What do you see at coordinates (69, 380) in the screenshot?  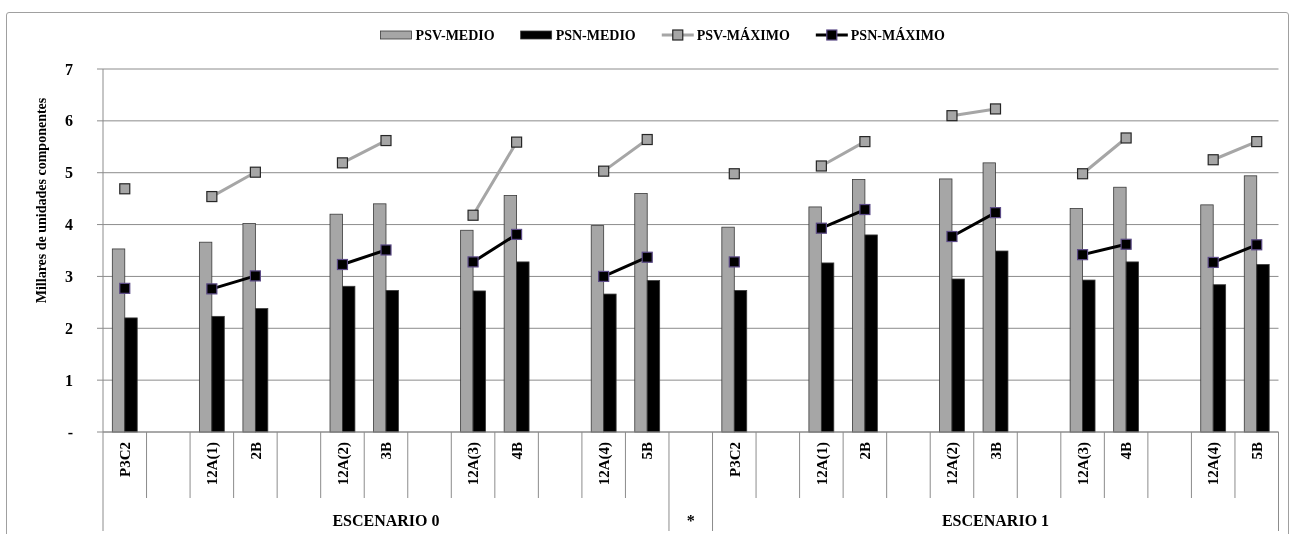 I see `y-tick-label: 1` at bounding box center [69, 380].